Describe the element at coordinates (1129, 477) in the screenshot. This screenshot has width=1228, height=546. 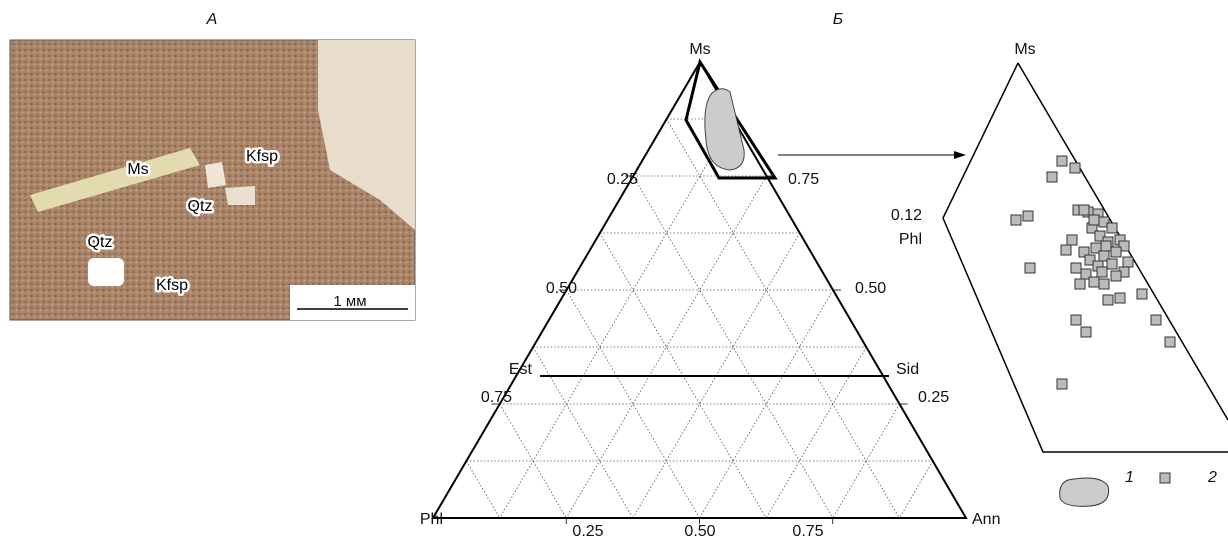
I see `legend-label: 1` at that location.